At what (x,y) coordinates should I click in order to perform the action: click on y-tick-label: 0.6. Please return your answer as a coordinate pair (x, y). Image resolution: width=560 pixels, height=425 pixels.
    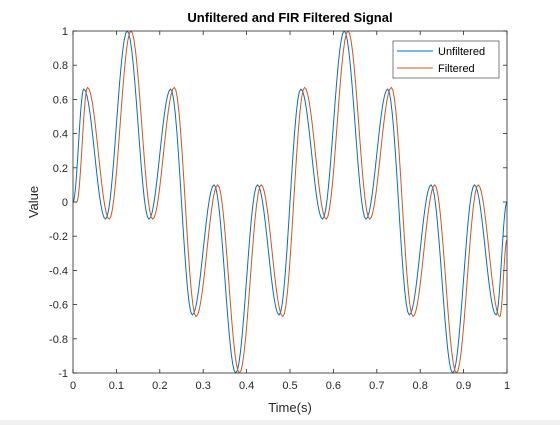
    Looking at the image, I should click on (60, 100).